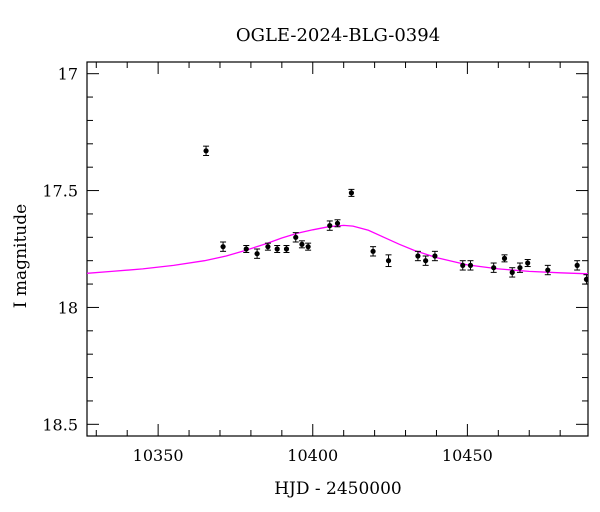 Image resolution: width=600 pixels, height=512 pixels. I want to click on x-tick-label: 10450, so click(467, 455).